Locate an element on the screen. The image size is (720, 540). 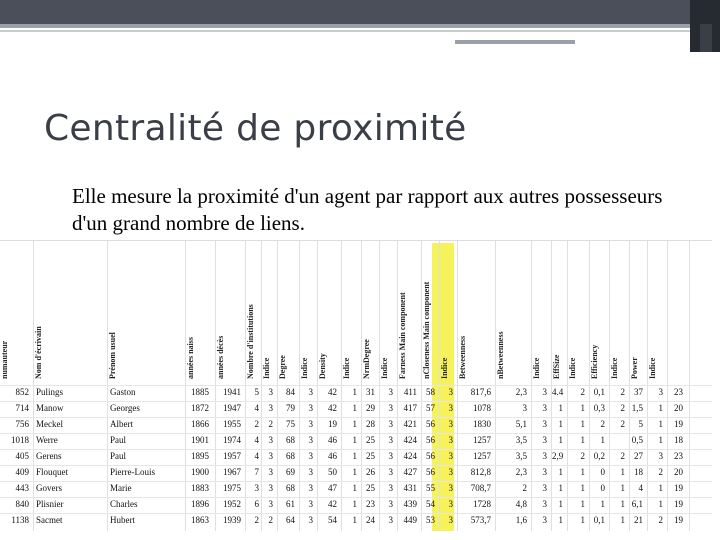
table-cell: 64 is located at coordinates (290, 520).